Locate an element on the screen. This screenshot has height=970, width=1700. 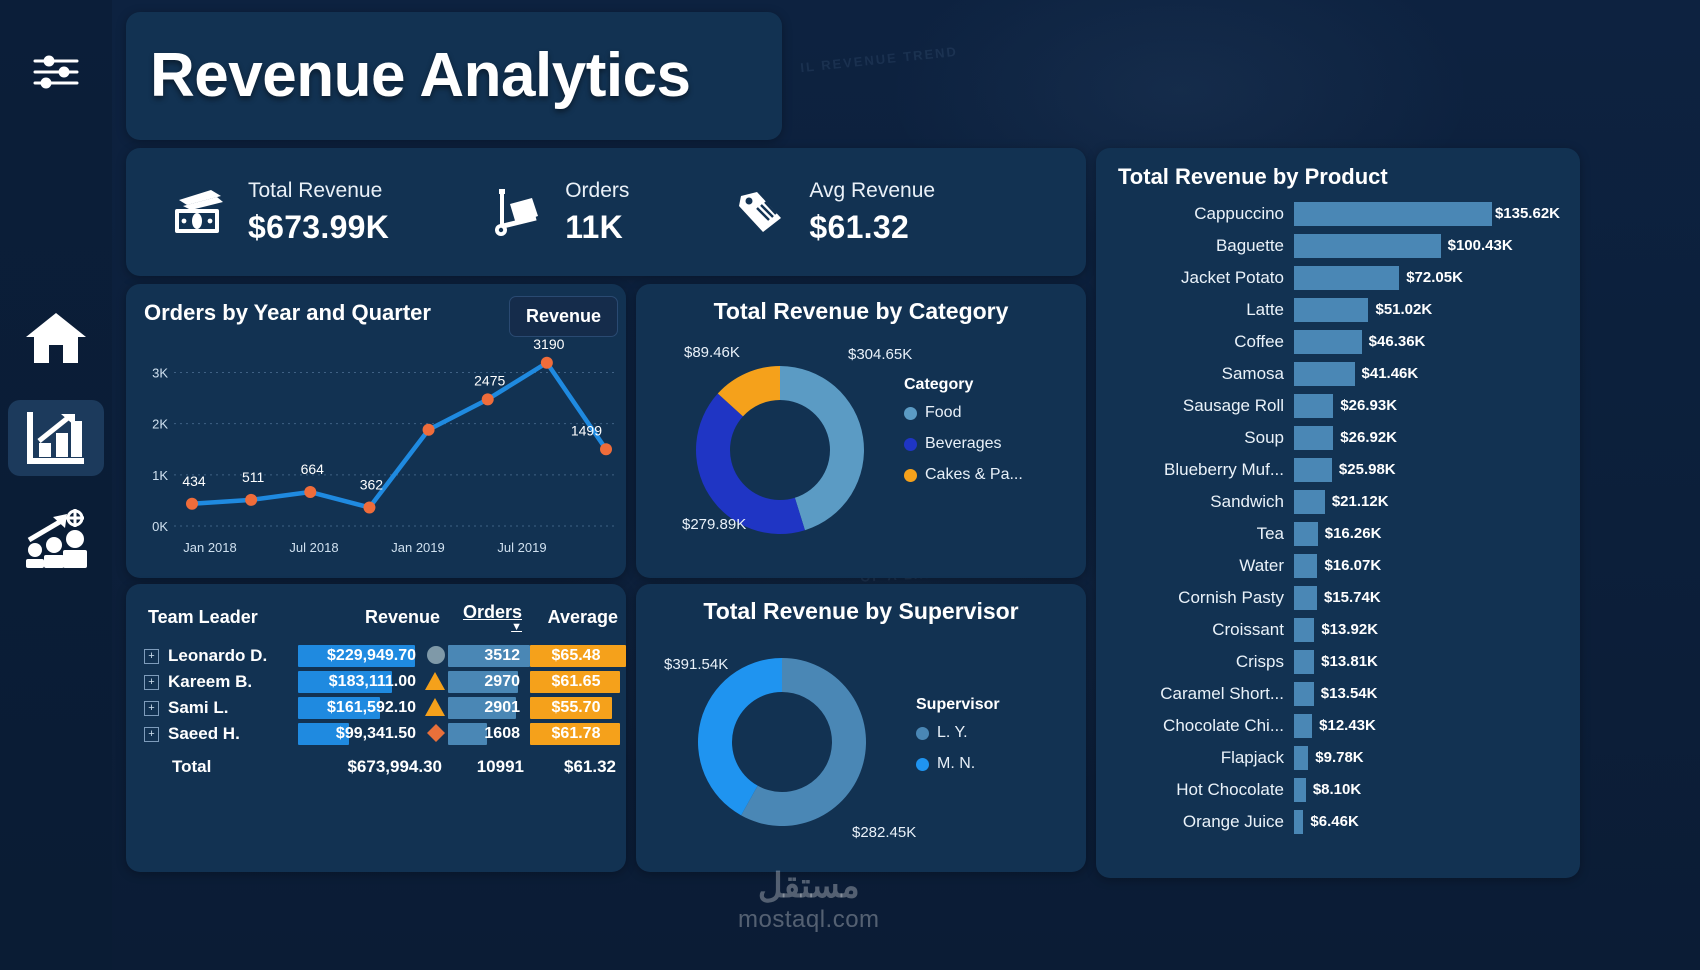
sidebar-item-analytics is located at coordinates (56, 438).